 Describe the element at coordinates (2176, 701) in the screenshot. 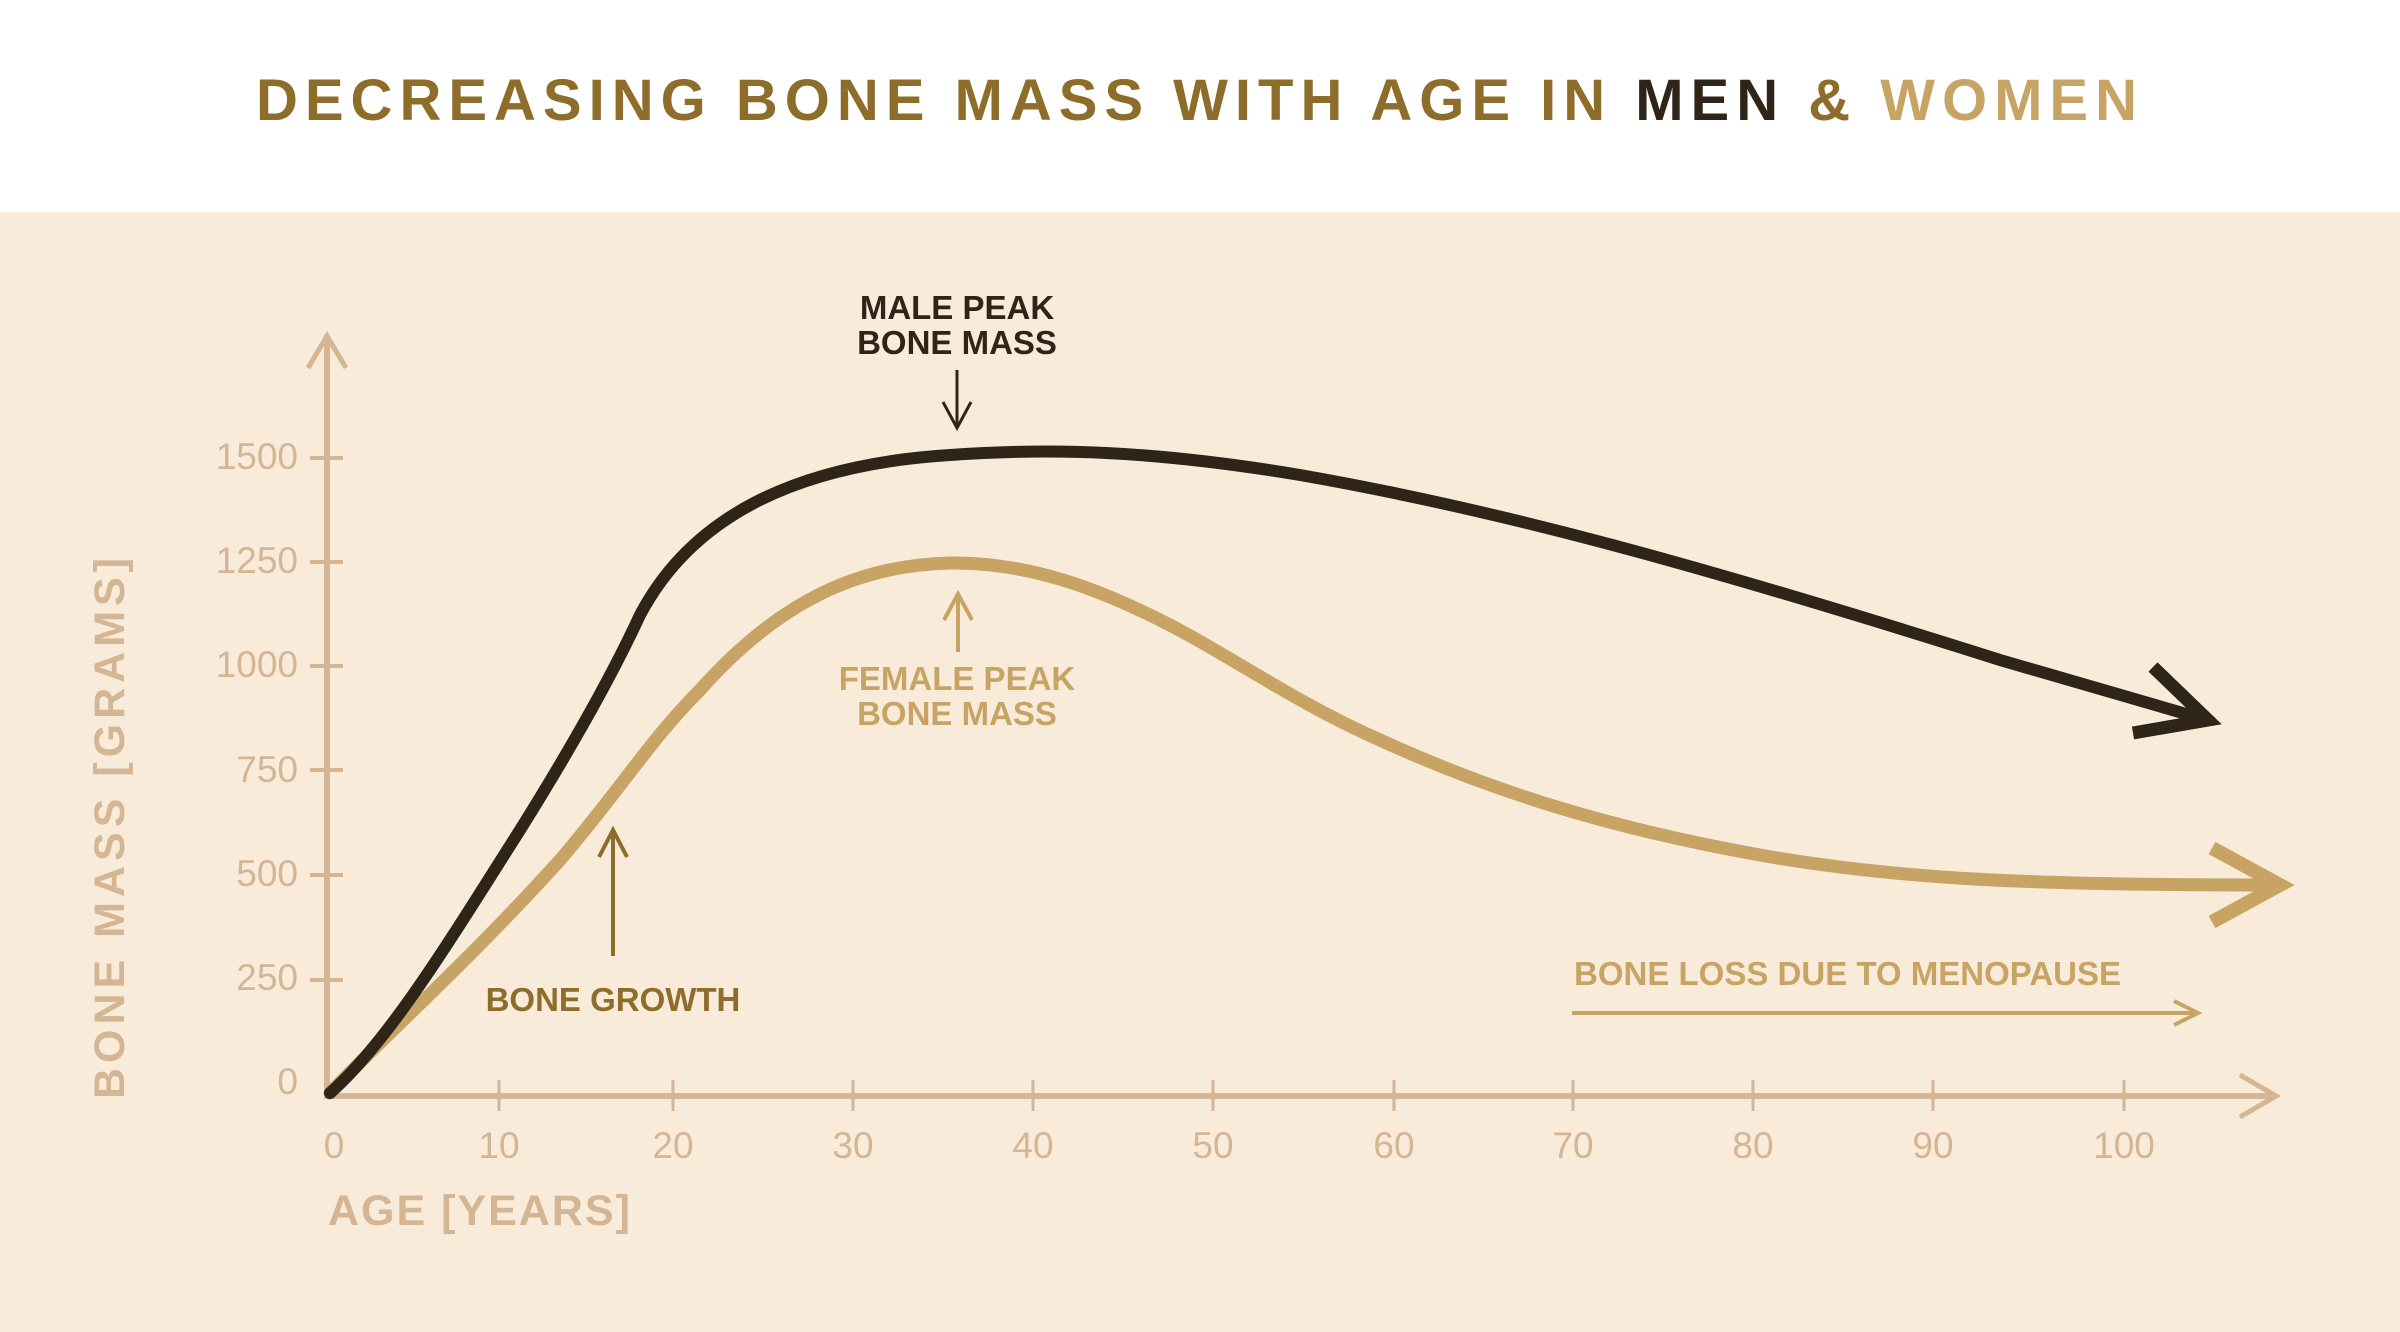

I see `men-arrow-icon` at that location.